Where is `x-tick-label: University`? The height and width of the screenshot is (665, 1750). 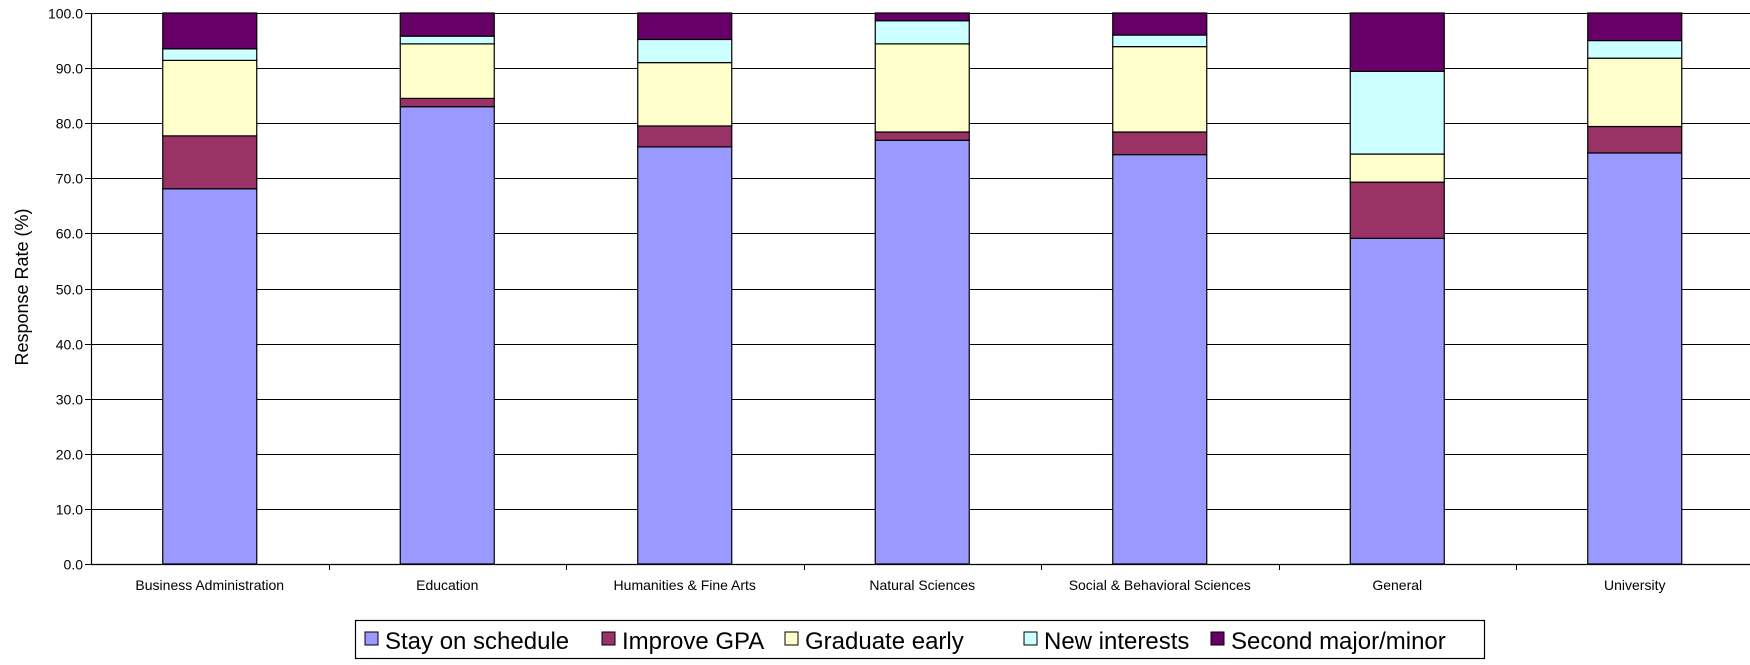 x-tick-label: University is located at coordinates (1634, 585).